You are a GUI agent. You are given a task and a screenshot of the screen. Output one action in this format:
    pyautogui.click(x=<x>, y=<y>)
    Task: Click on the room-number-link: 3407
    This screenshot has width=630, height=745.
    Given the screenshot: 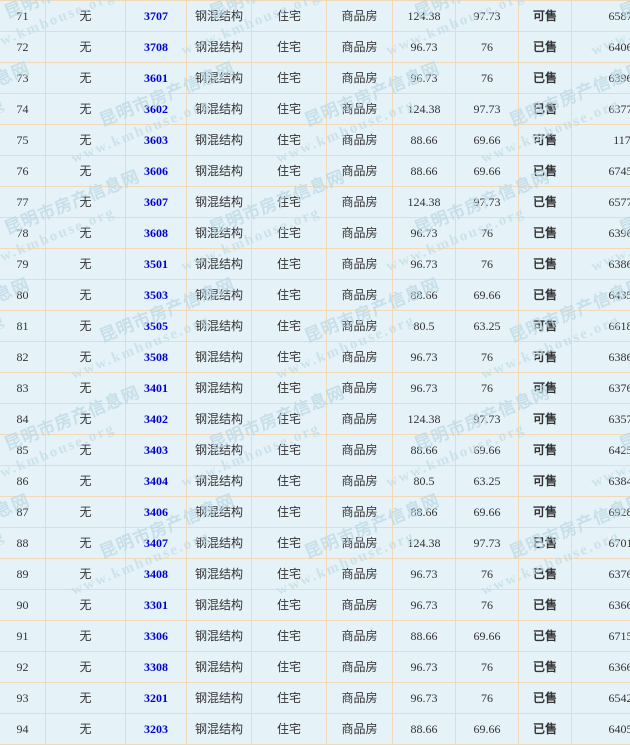 What is the action you would take?
    pyautogui.click(x=156, y=543)
    